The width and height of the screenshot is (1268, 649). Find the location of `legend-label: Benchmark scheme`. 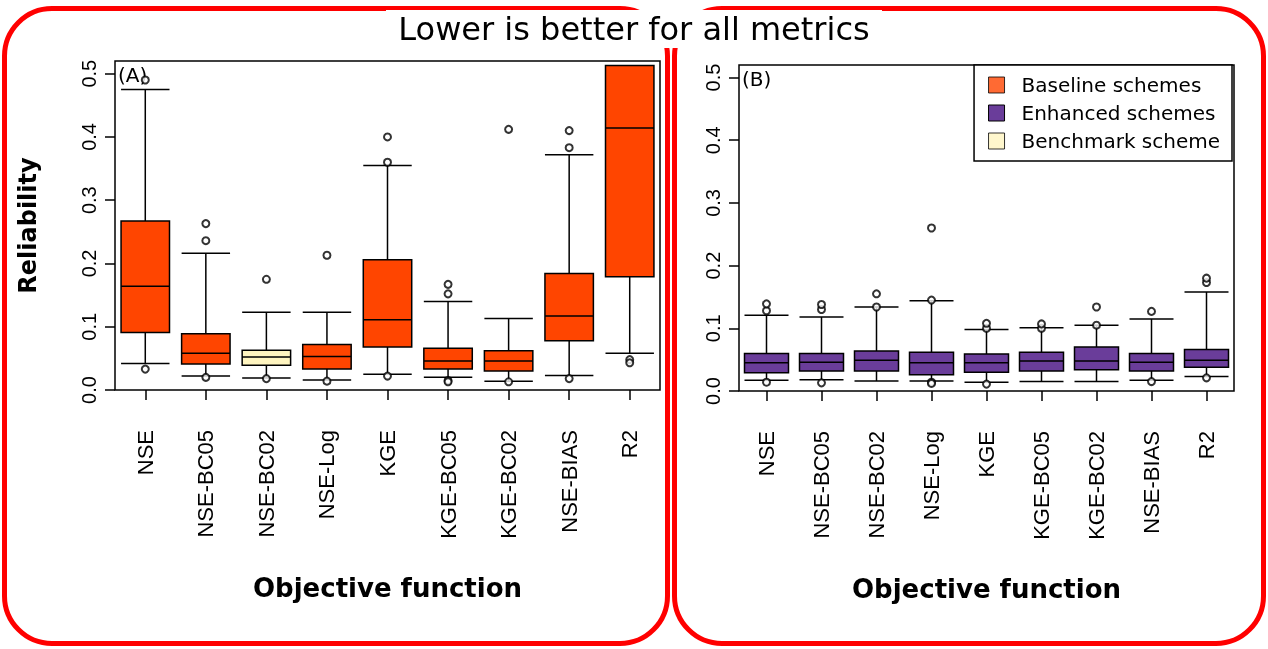

legend-label: Benchmark scheme is located at coordinates (1121, 141).